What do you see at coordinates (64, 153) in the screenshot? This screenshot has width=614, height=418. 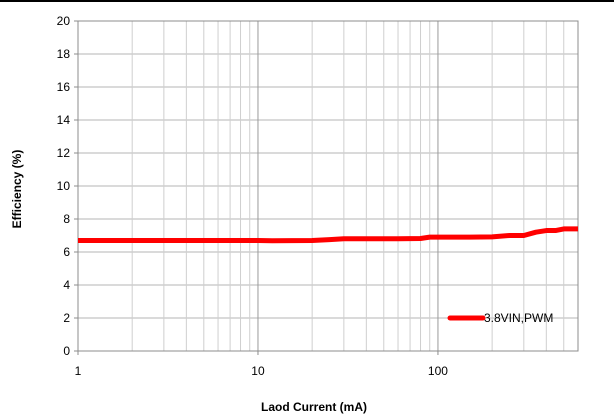 I see `y-tick-label: 12` at bounding box center [64, 153].